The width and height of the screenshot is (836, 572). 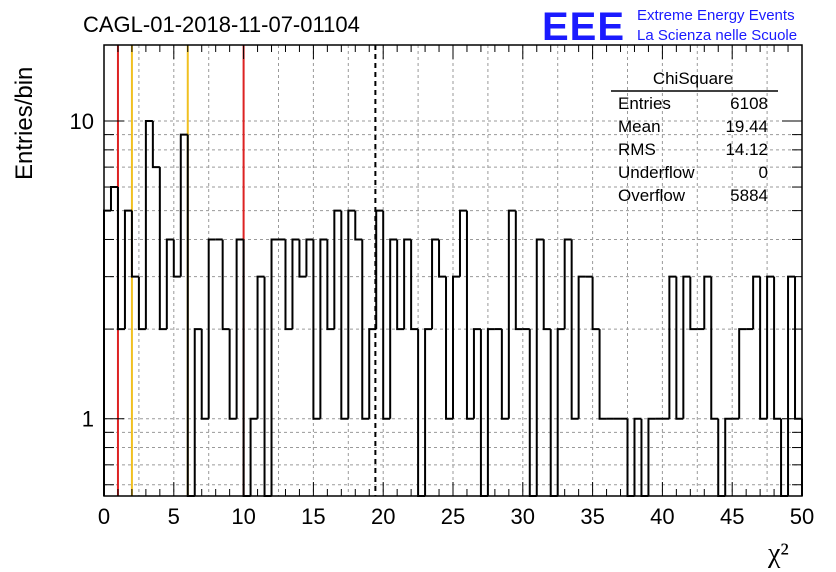 I want to click on project-name-line1: Extreme Energy Events, so click(x=716, y=15).